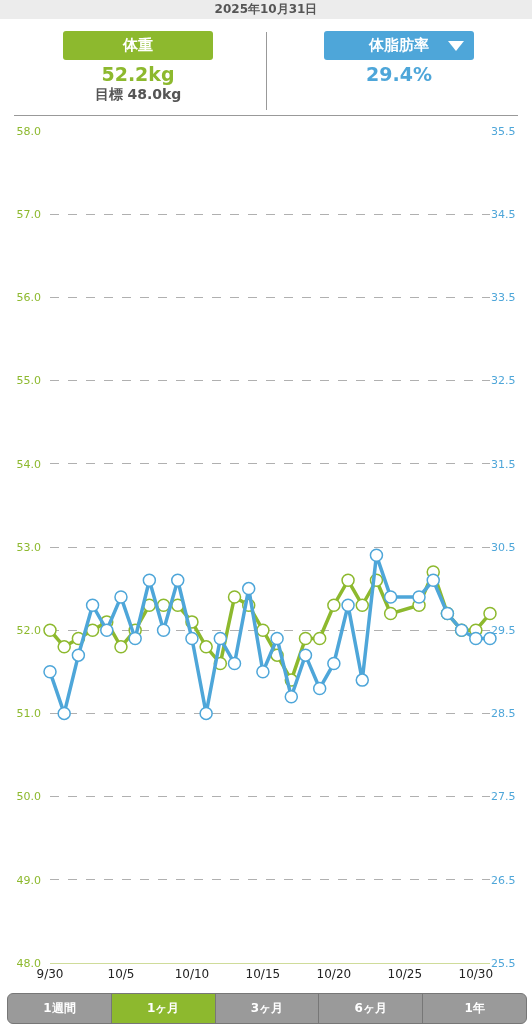 The height and width of the screenshot is (1024, 532). Describe the element at coordinates (28, 631) in the screenshot. I see `y-tick-label: 52.0` at that location.